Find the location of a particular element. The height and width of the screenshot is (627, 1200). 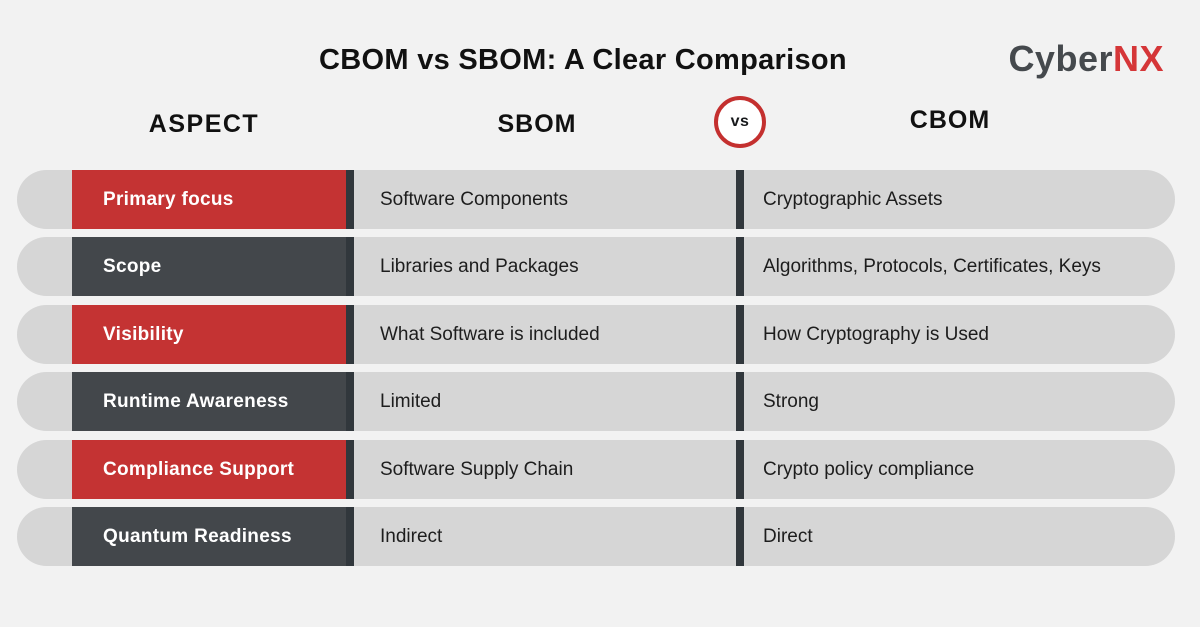

cbom-cell: Strong is located at coordinates (791, 401).